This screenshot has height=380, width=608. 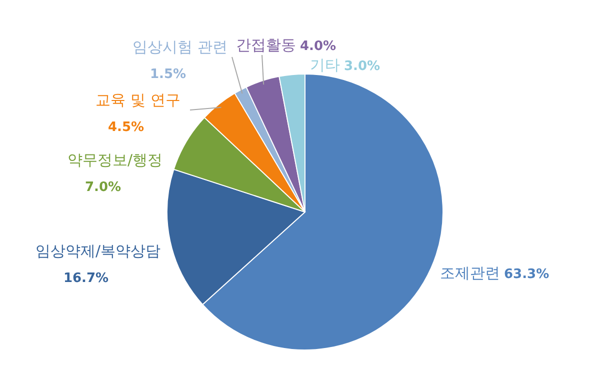 What do you see at coordinates (362, 66) in the screenshot?
I see `data-label: 3.0%` at bounding box center [362, 66].